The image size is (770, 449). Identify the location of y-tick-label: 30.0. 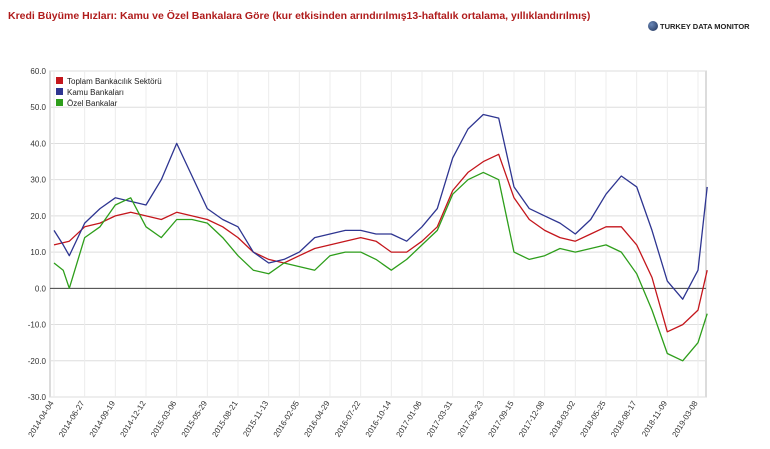
(38, 180).